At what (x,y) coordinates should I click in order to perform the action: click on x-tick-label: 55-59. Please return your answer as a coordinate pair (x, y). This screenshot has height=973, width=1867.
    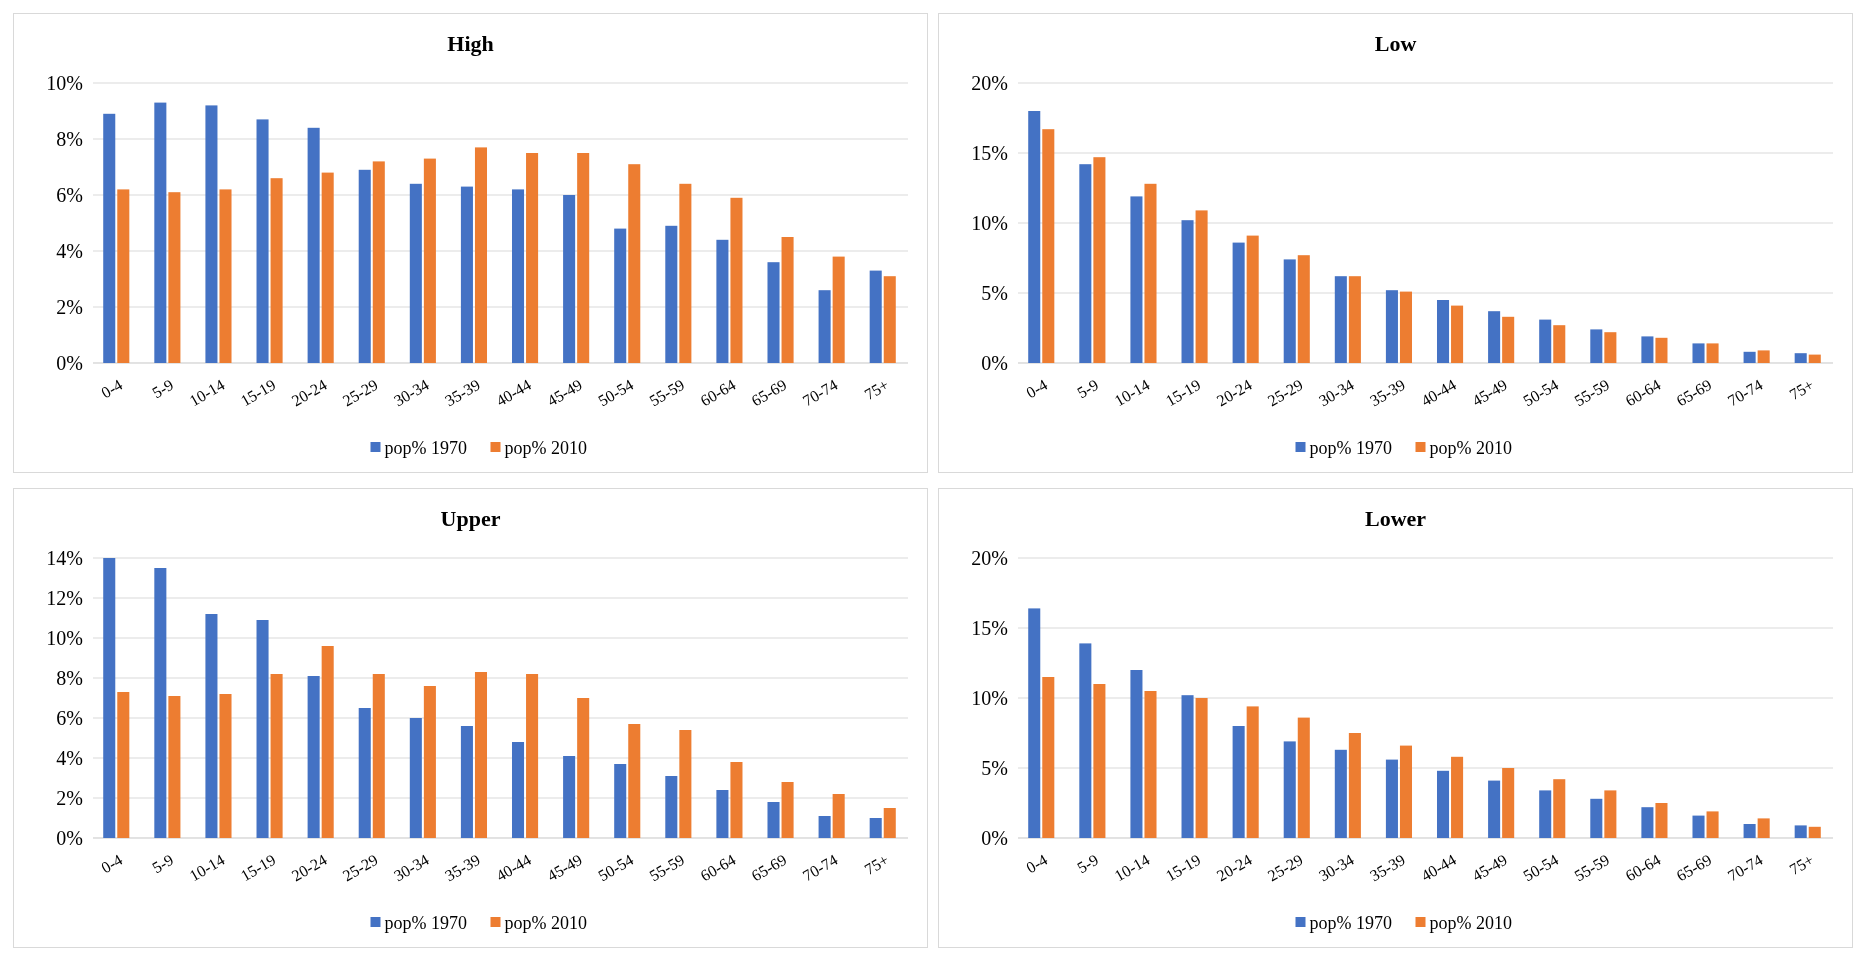
    Looking at the image, I should click on (667, 867).